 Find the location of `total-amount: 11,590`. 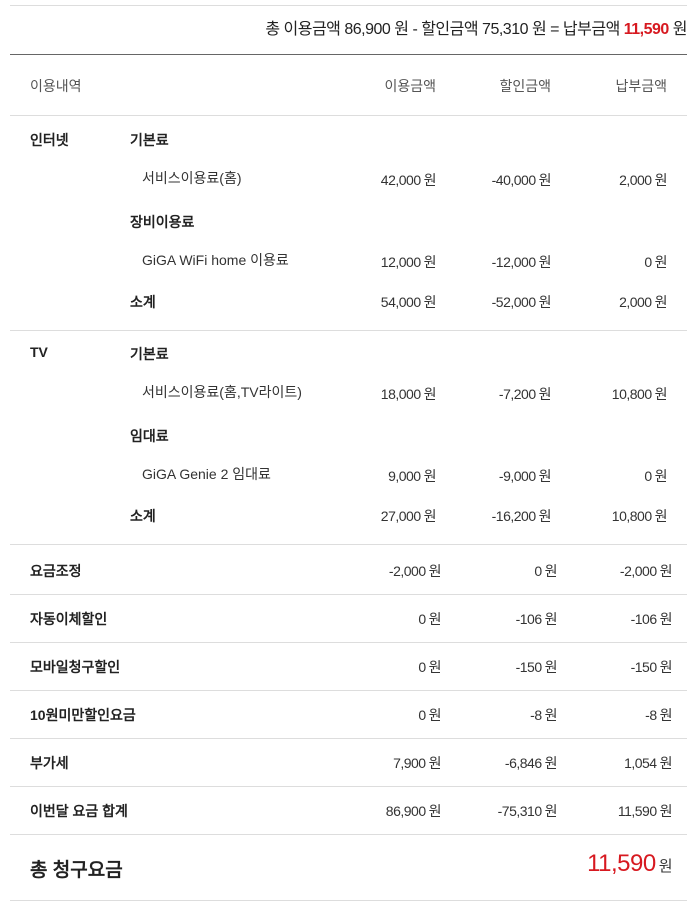

total-amount: 11,590 is located at coordinates (621, 863).